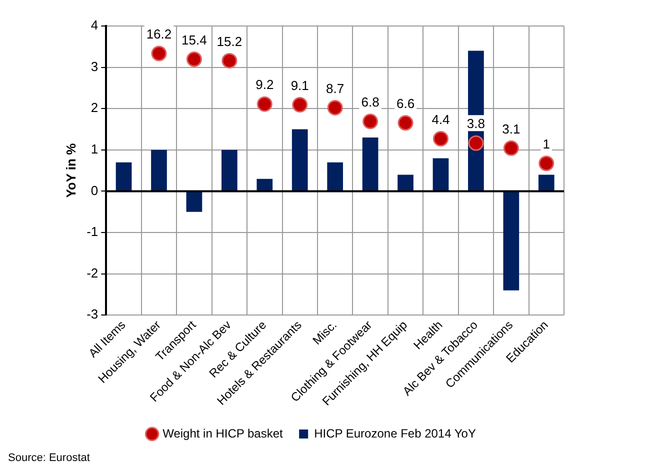 The image size is (664, 474). Describe the element at coordinates (49, 458) in the screenshot. I see `source-note: Source: Eurostat` at that location.